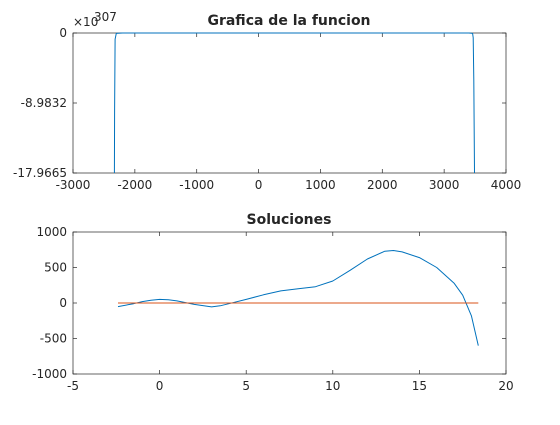 Image resolution: width=560 pixels, height=425 pixels. I want to click on x-tick-label: 15, so click(419, 386).